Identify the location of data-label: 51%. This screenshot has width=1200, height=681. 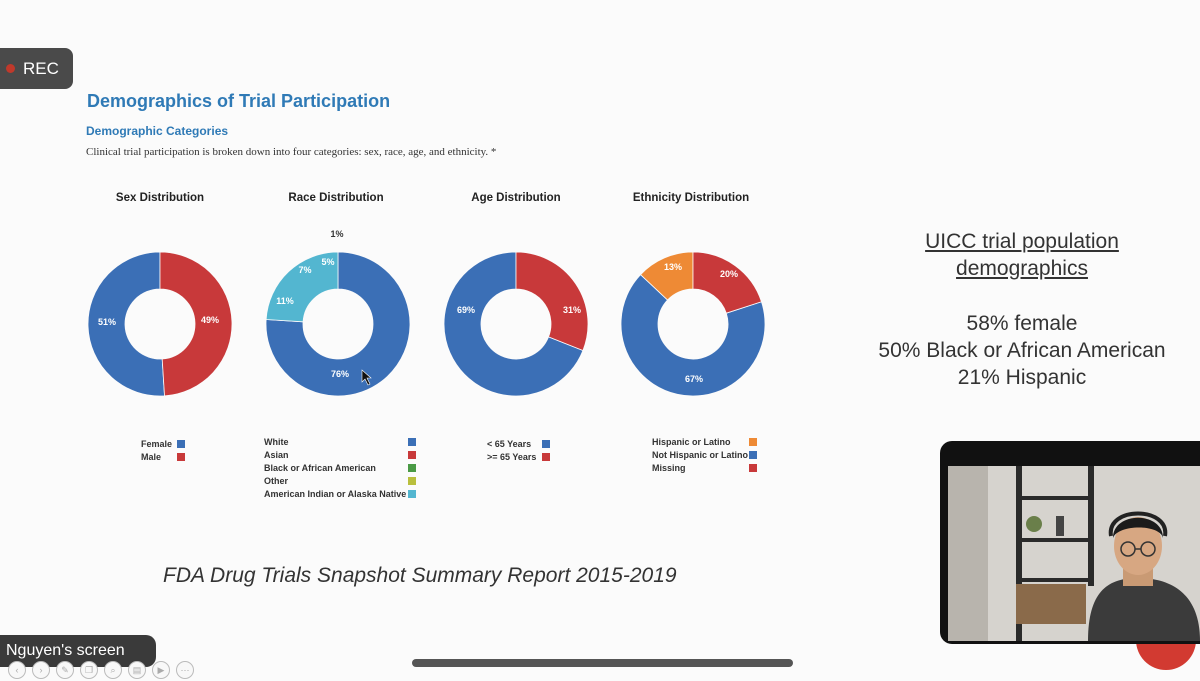
(107, 322).